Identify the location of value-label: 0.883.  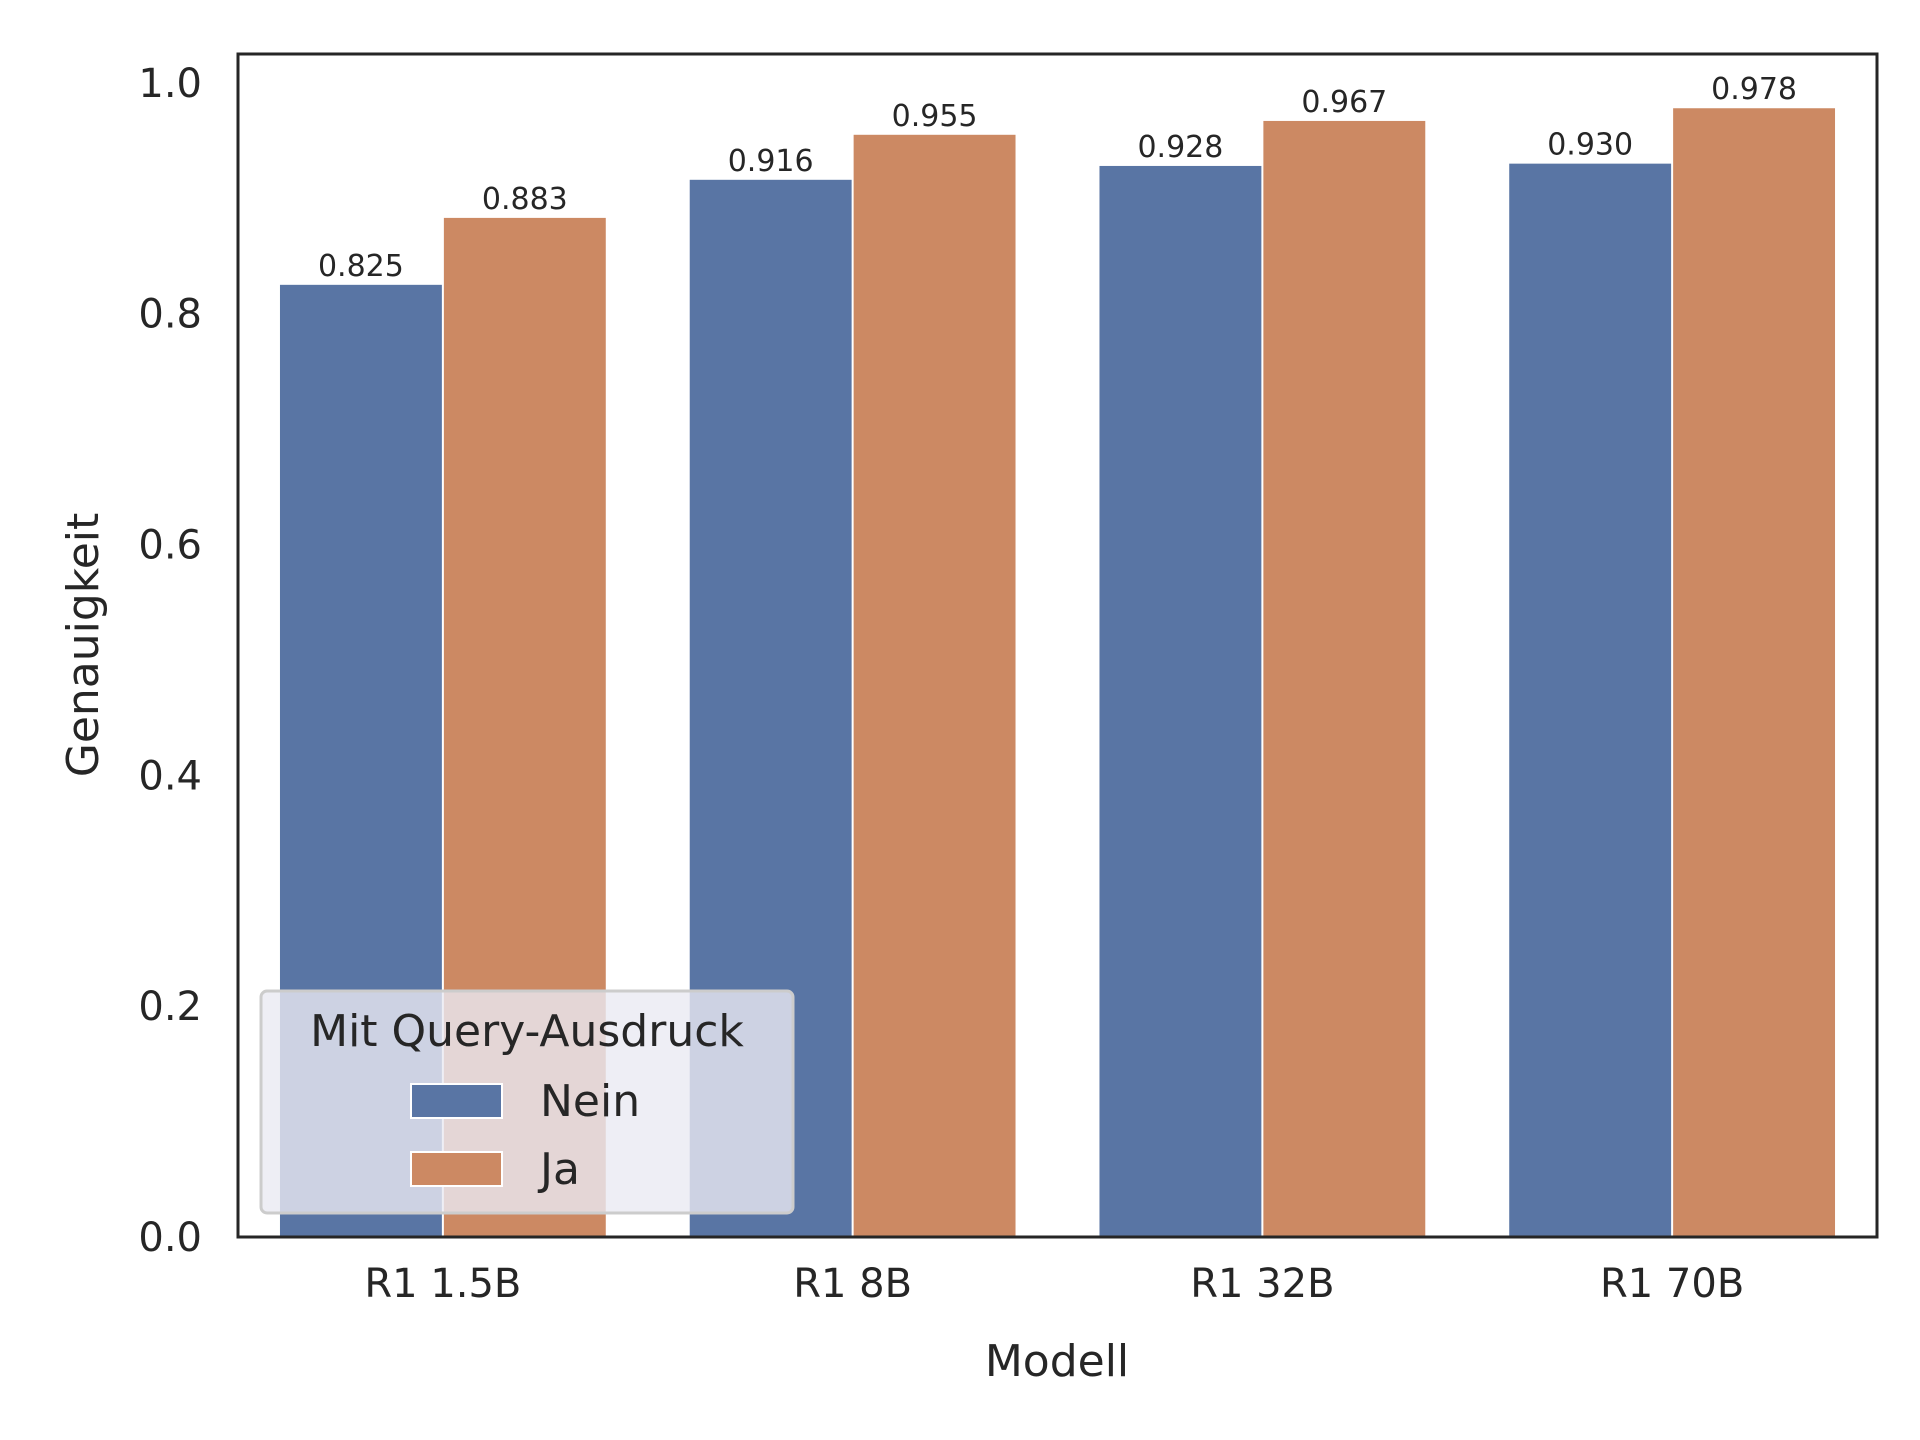
(525, 199).